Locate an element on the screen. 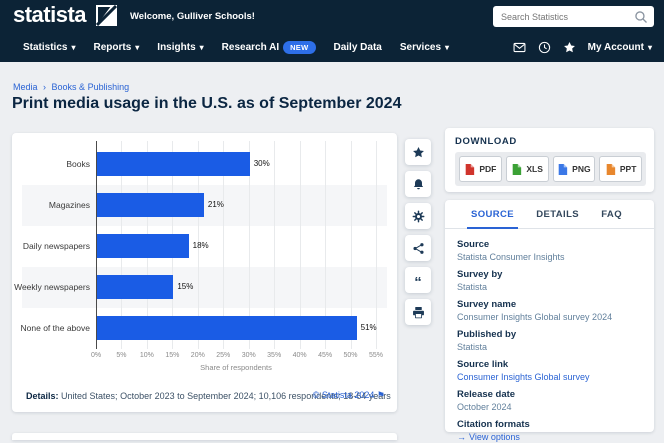 This screenshot has height=443, width=664. nav-item-research-ai: Research AI NEW is located at coordinates (268, 47).